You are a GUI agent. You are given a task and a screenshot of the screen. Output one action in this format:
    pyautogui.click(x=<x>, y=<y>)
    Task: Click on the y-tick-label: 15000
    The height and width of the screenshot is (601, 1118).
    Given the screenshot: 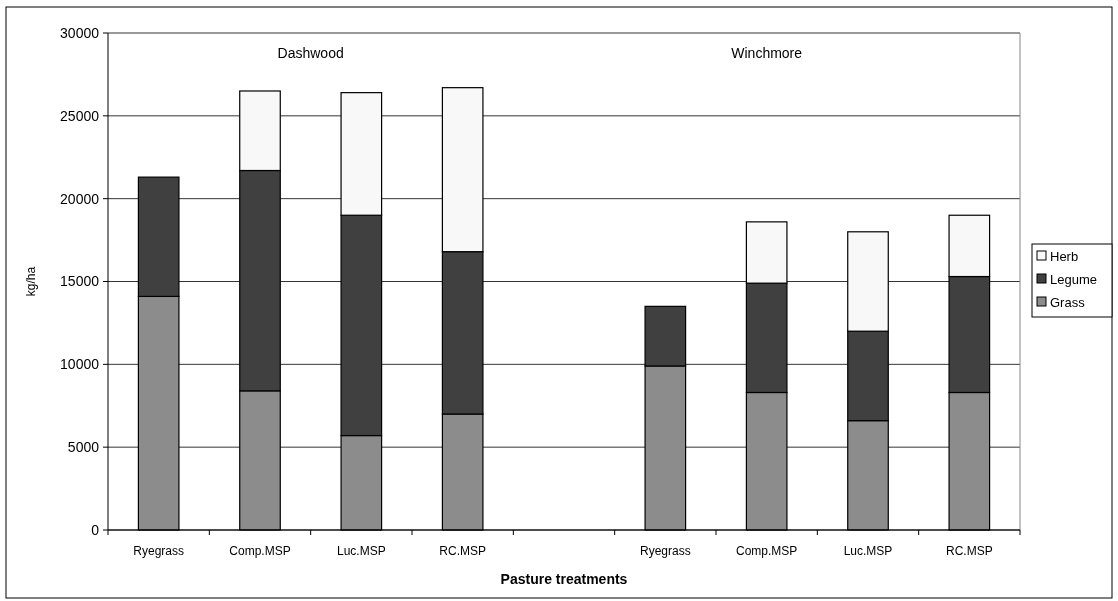 What is the action you would take?
    pyautogui.click(x=80, y=281)
    